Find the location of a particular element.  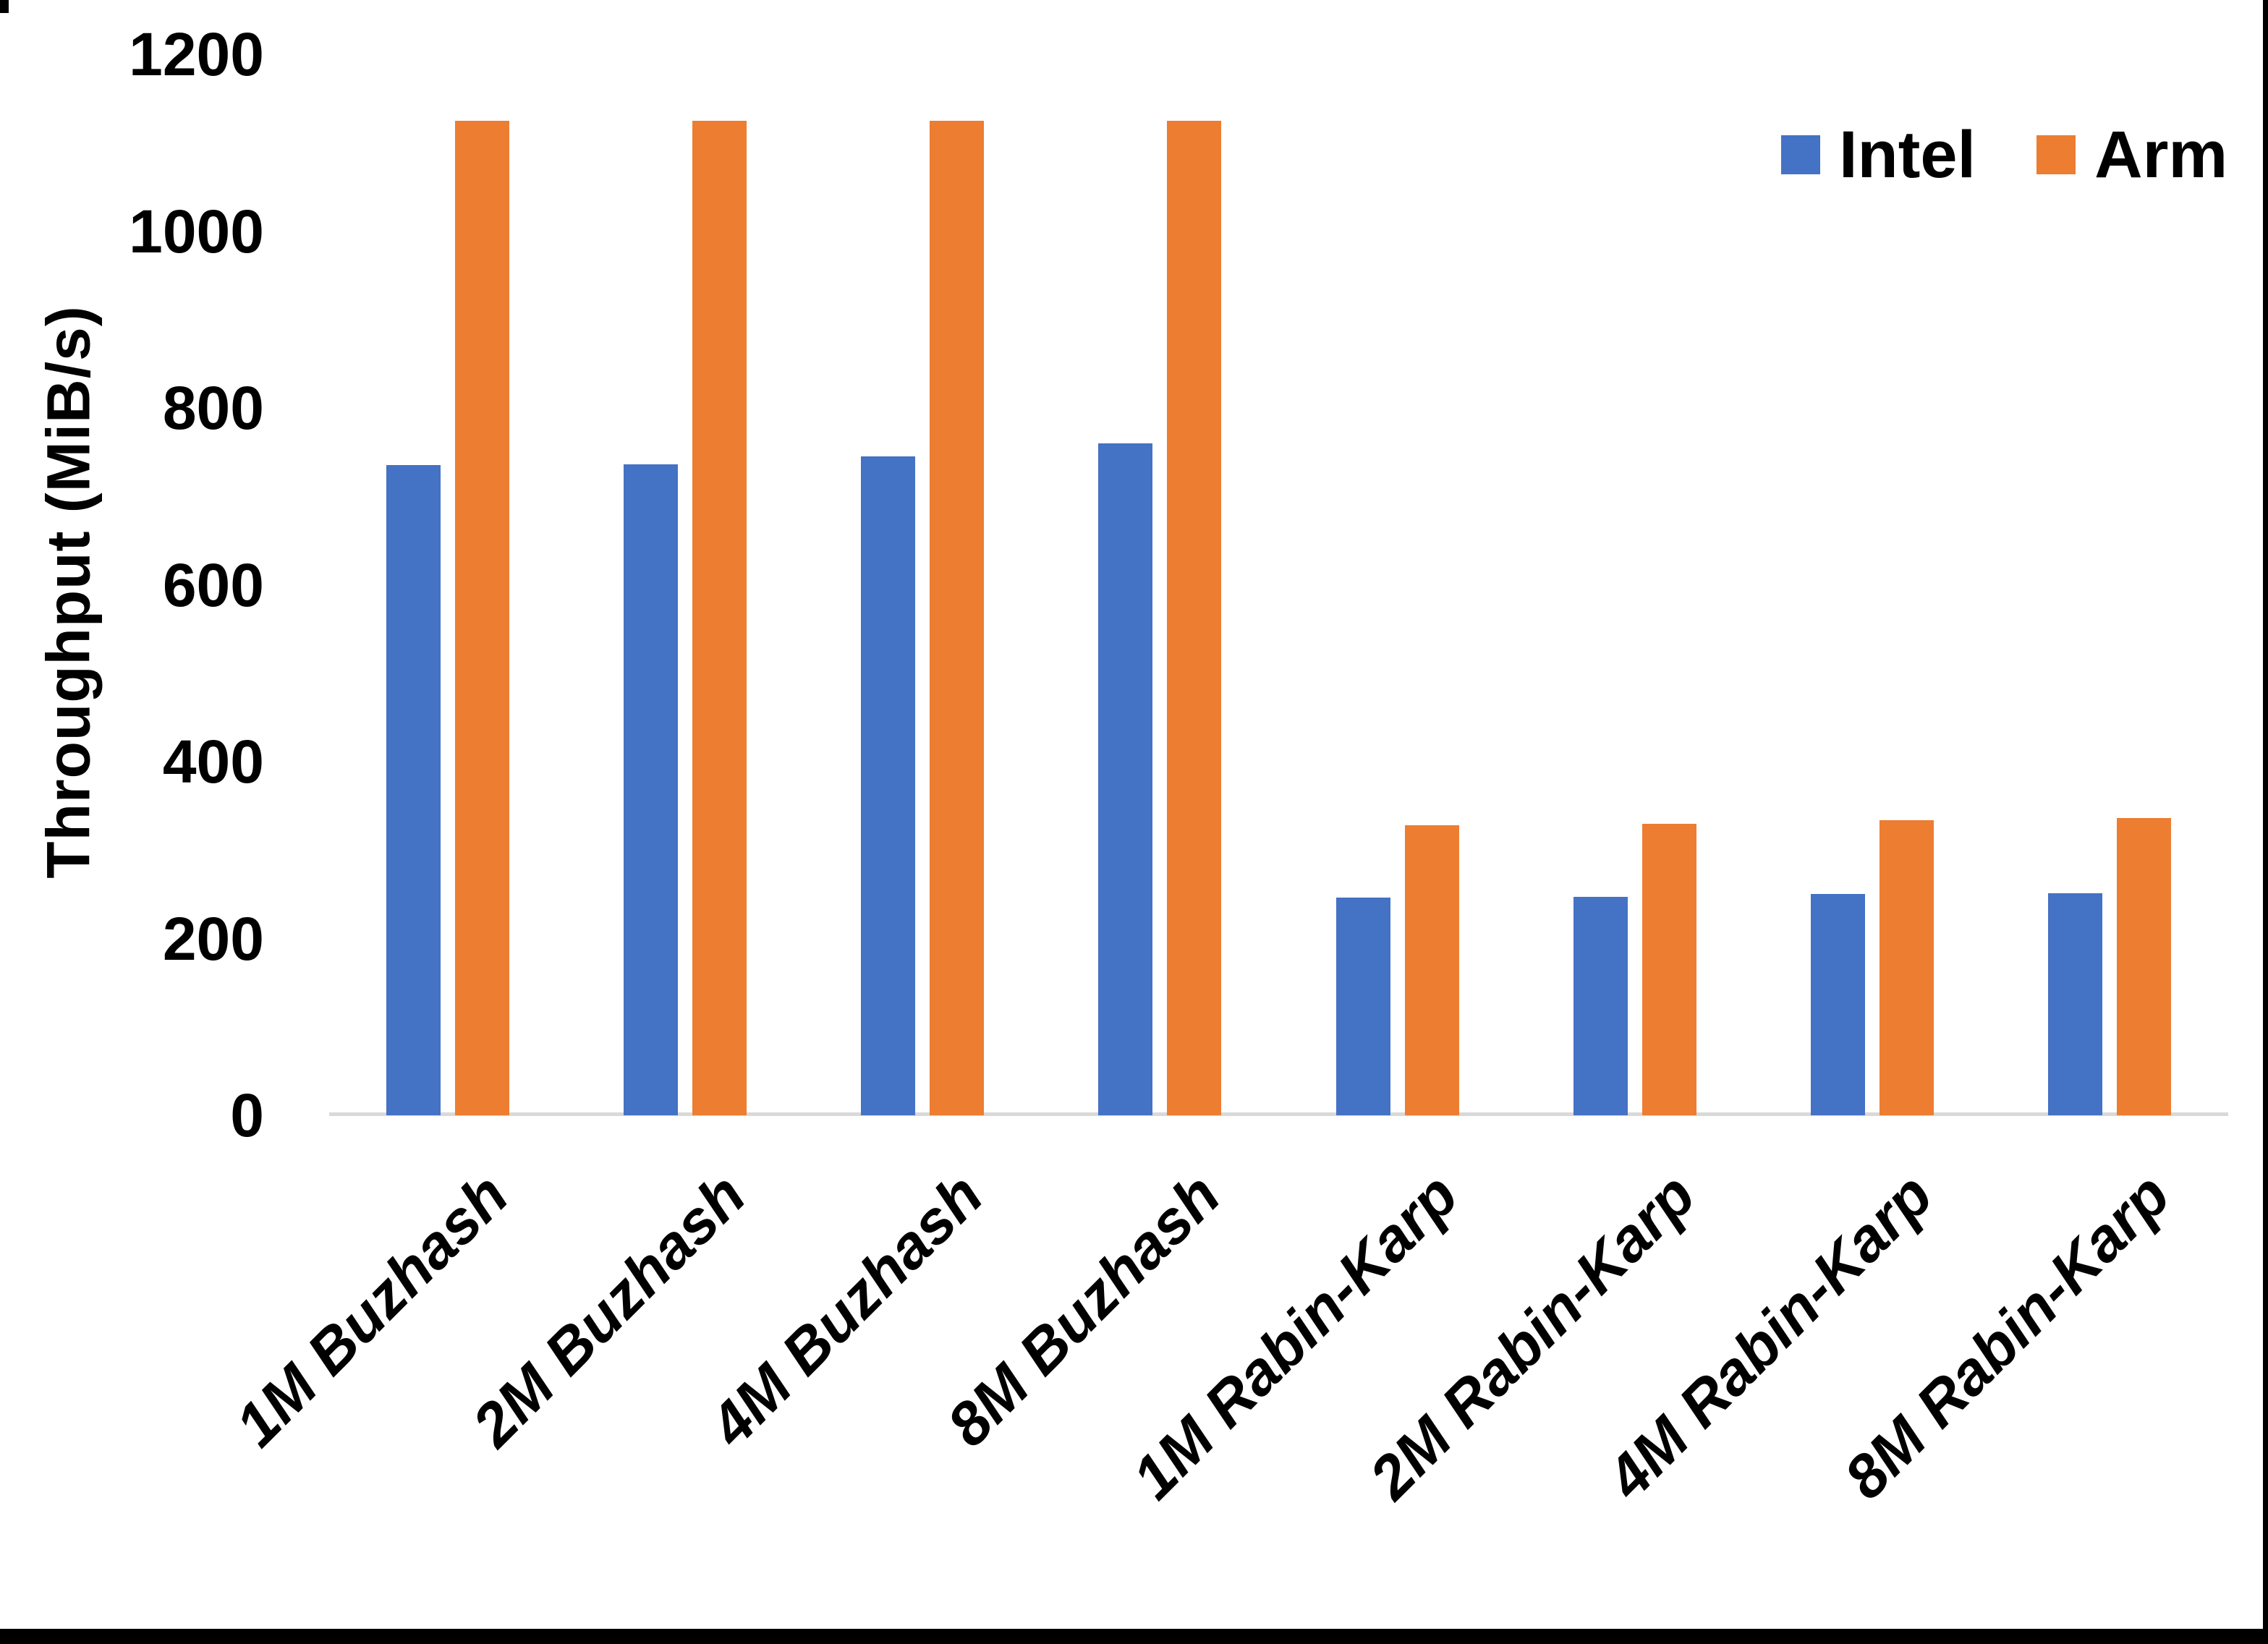

legend-label-intel: Intel is located at coordinates (1907, 155).